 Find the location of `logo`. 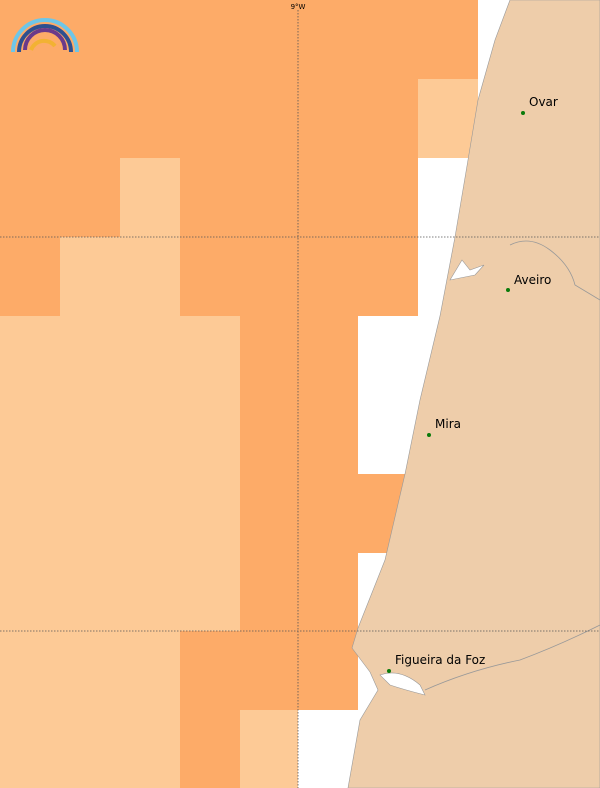

logo is located at coordinates (45, 35).